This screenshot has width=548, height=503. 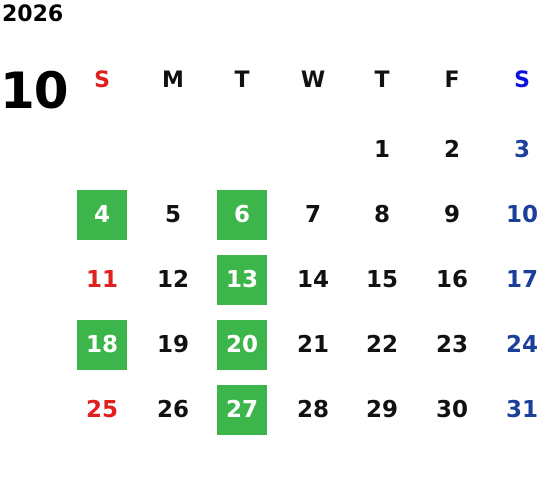 I want to click on day: 1, so click(x=381, y=150).